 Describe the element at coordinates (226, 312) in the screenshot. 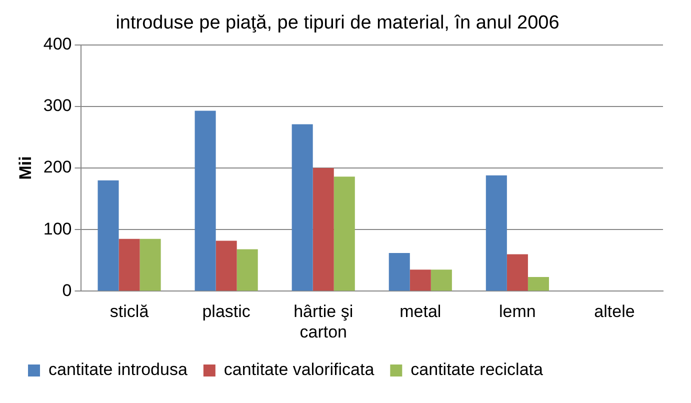

I see `x-tick-label: plastic` at that location.